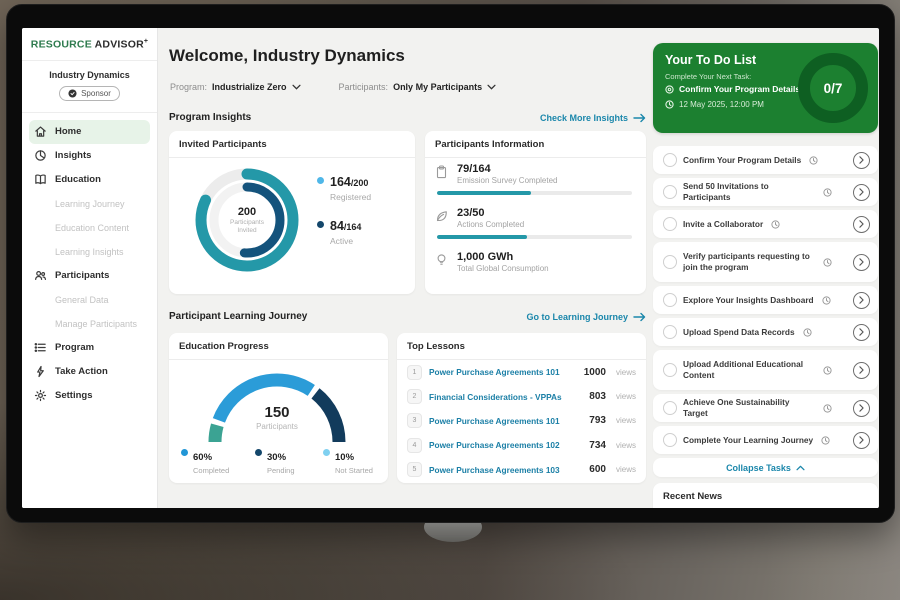 Image resolution: width=900 pixels, height=600 pixels. Describe the element at coordinates (74, 395) in the screenshot. I see `sidebar-item-label: Settings` at that location.